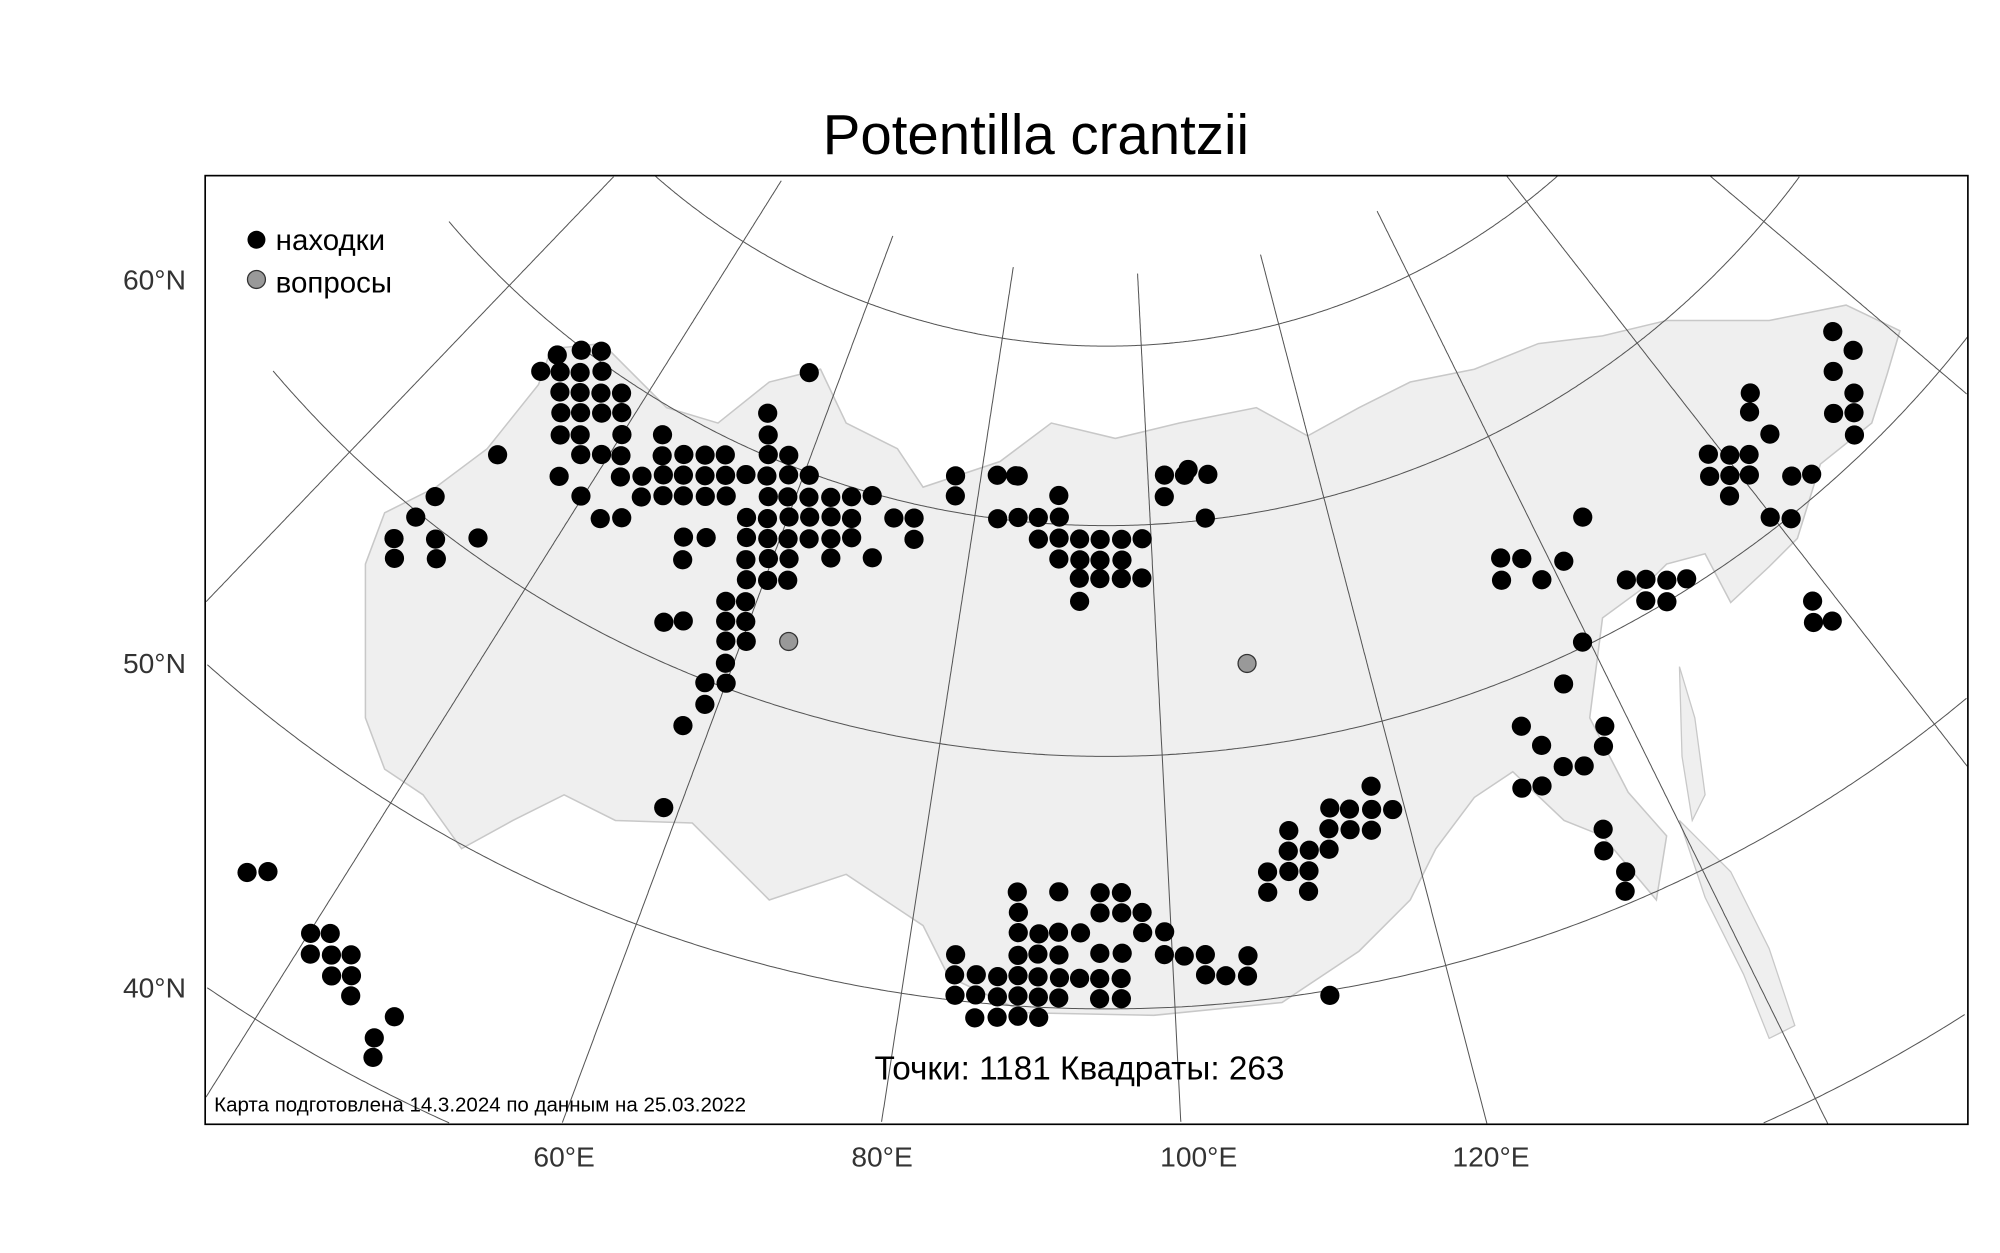  I want to click on lat-label-60: 60°N, so click(154, 280).